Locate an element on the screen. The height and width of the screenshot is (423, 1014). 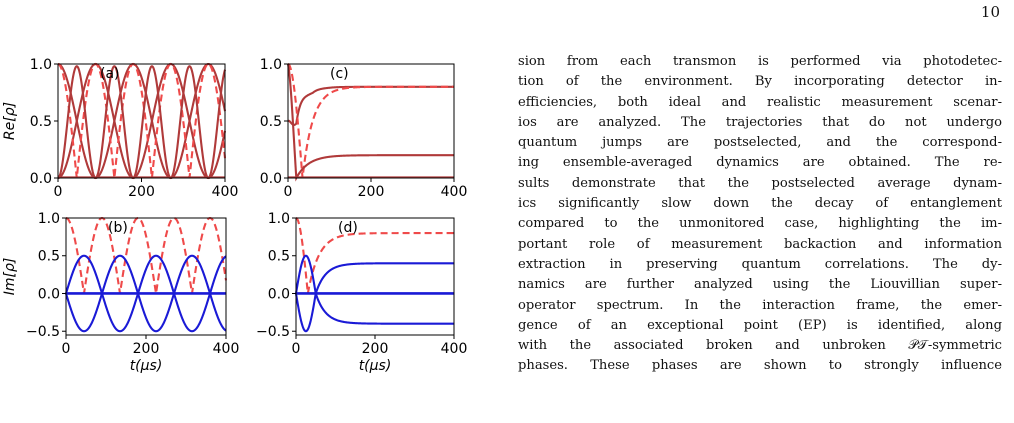
panel-label: (d) is located at coordinates (348, 228).